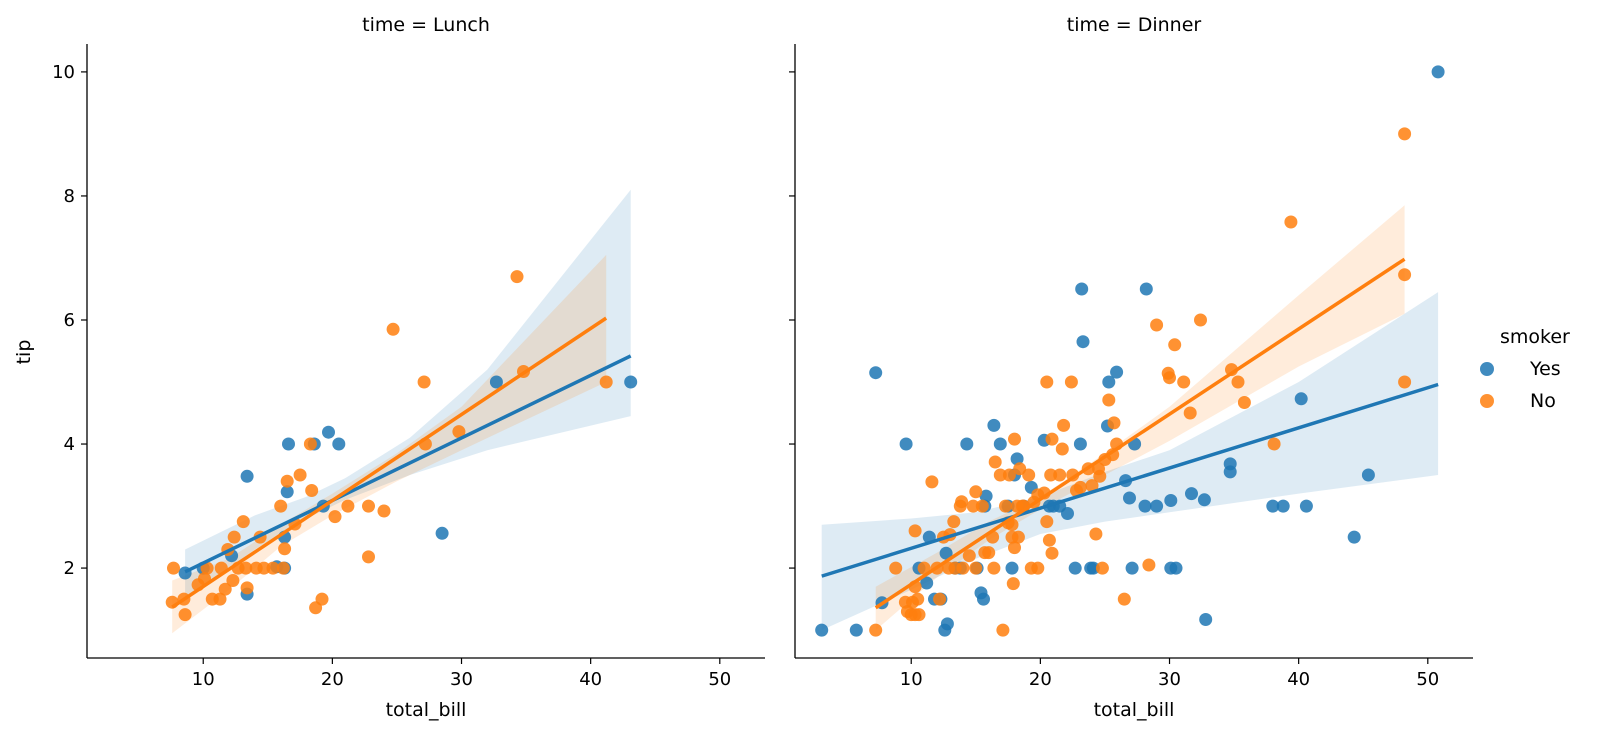 The height and width of the screenshot is (736, 1600). What do you see at coordinates (408, 464) in the screenshot?
I see `regression-line-yes` at bounding box center [408, 464].